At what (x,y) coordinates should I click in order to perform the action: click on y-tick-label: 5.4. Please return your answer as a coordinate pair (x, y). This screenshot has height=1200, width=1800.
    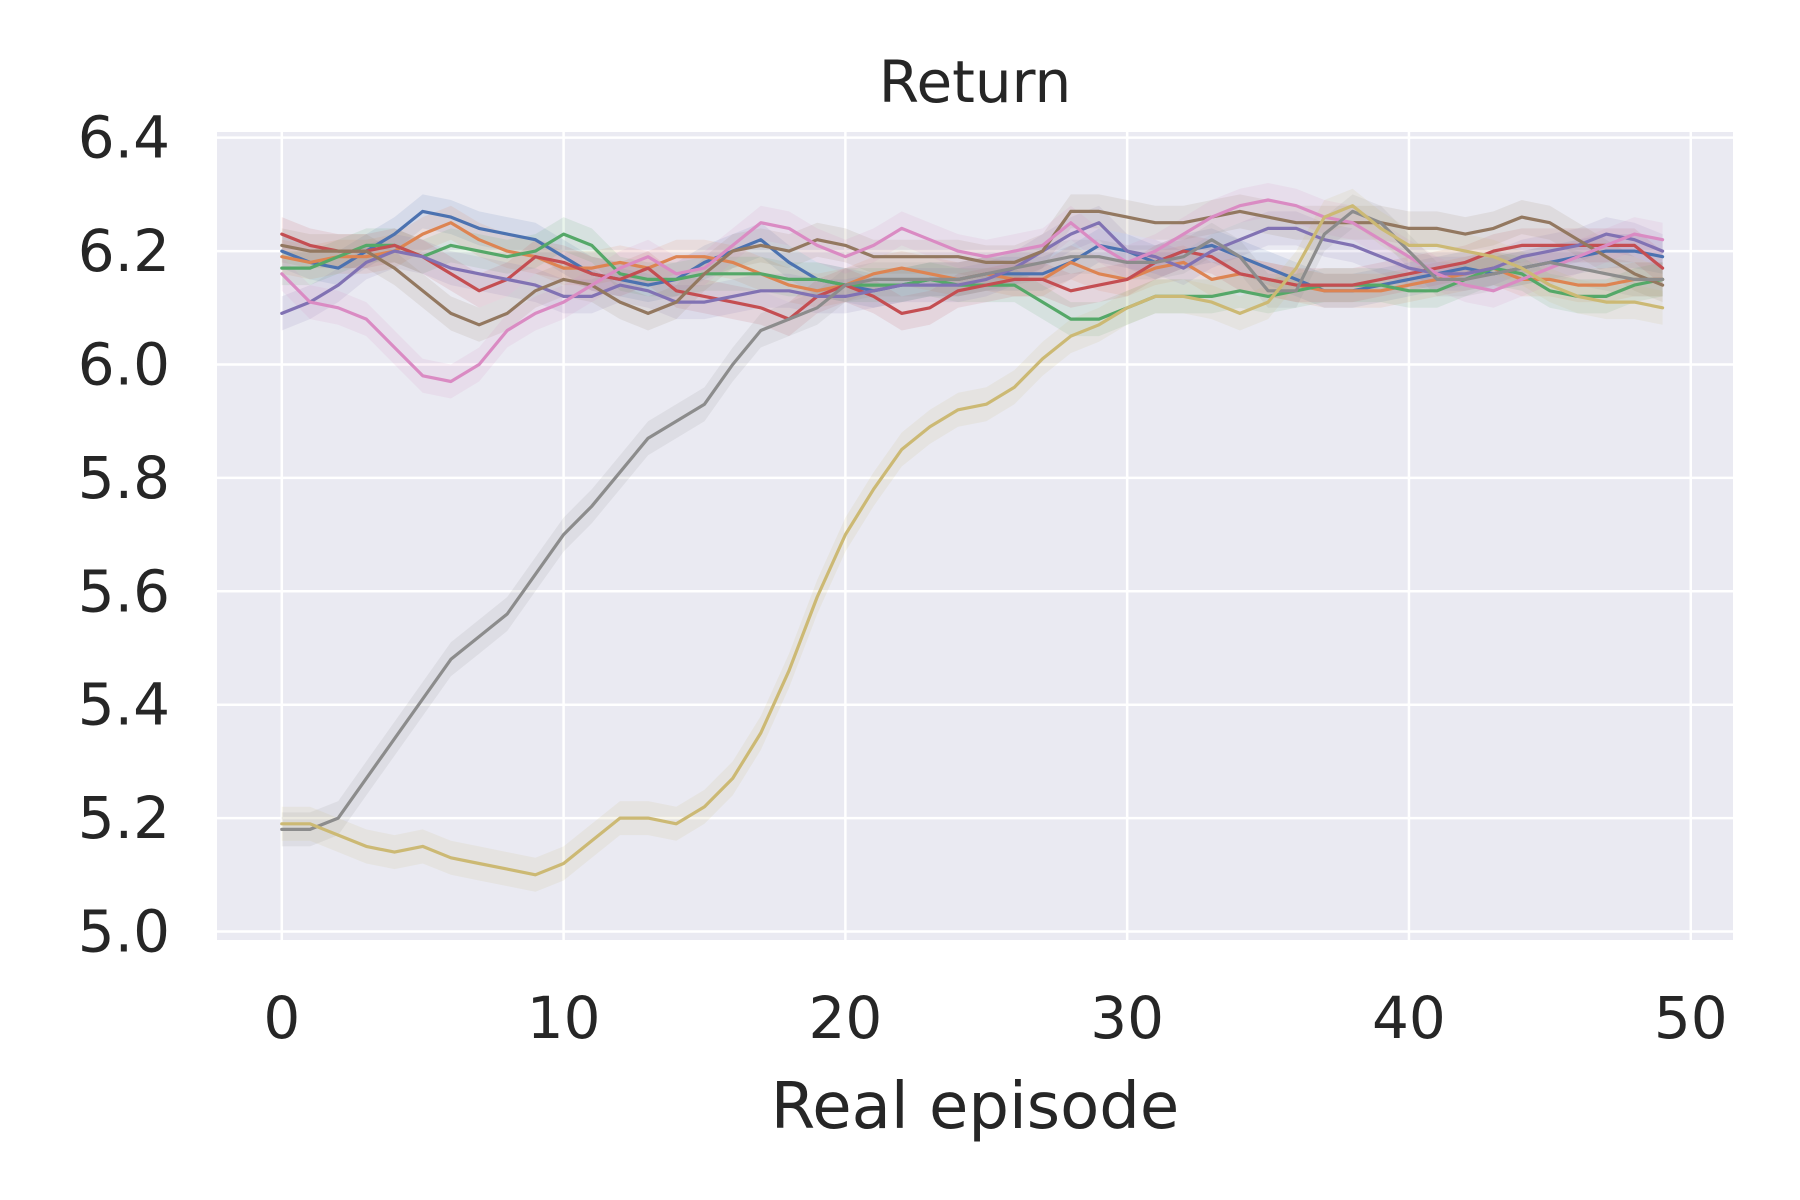
    Looking at the image, I should click on (124, 705).